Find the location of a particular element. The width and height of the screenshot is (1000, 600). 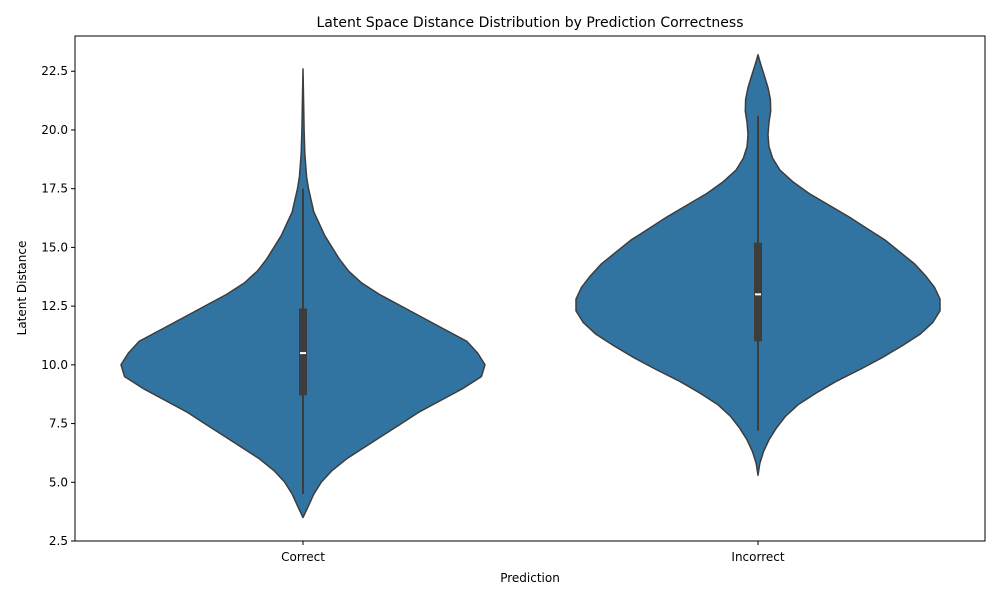

x-axis-label: Prediction is located at coordinates (530, 578).